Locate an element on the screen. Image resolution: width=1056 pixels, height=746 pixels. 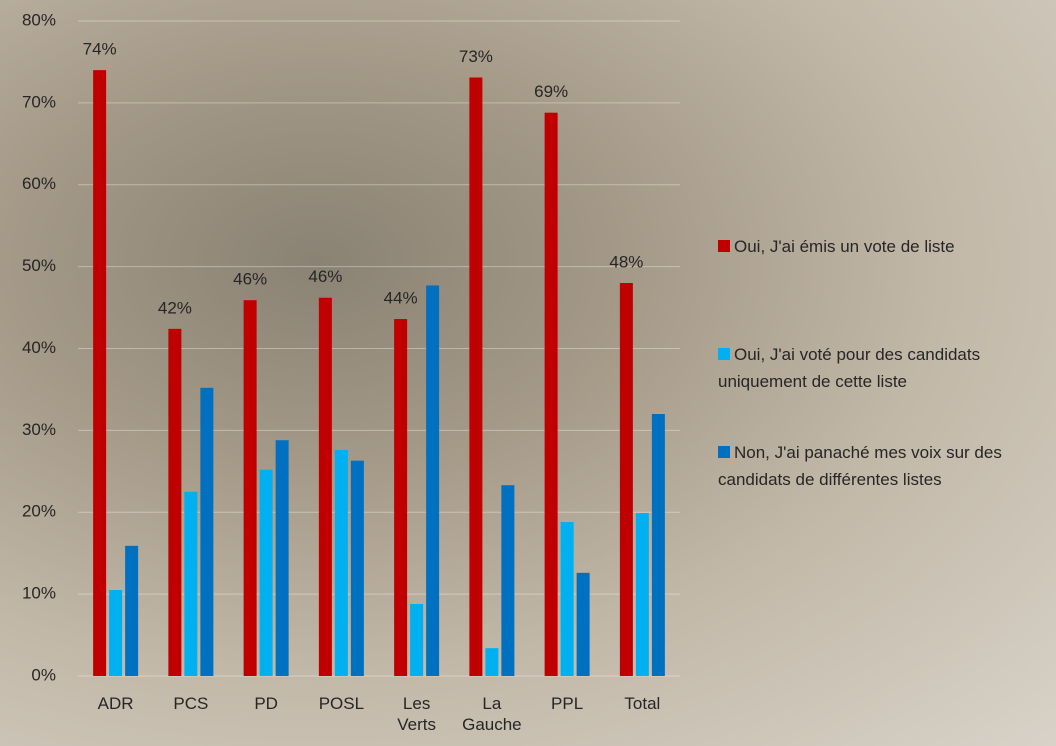
x-tick-label: ADR is located at coordinates (115, 703).